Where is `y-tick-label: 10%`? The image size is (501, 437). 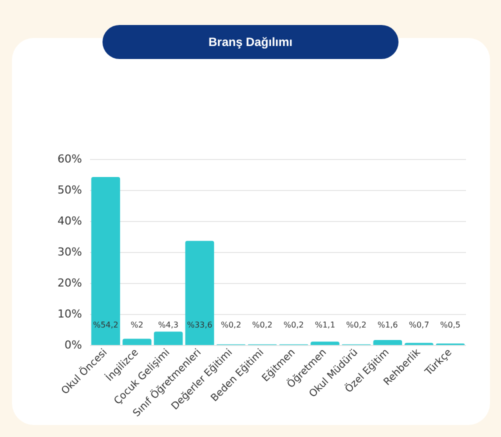
y-tick-label: 10% is located at coordinates (70, 314).